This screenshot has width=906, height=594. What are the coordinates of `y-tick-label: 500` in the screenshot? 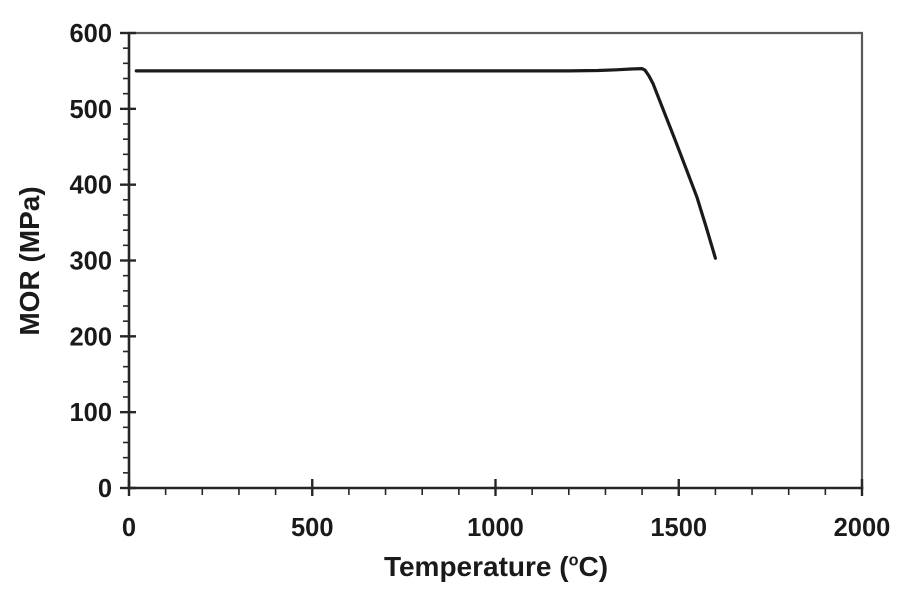 It's located at (90, 110).